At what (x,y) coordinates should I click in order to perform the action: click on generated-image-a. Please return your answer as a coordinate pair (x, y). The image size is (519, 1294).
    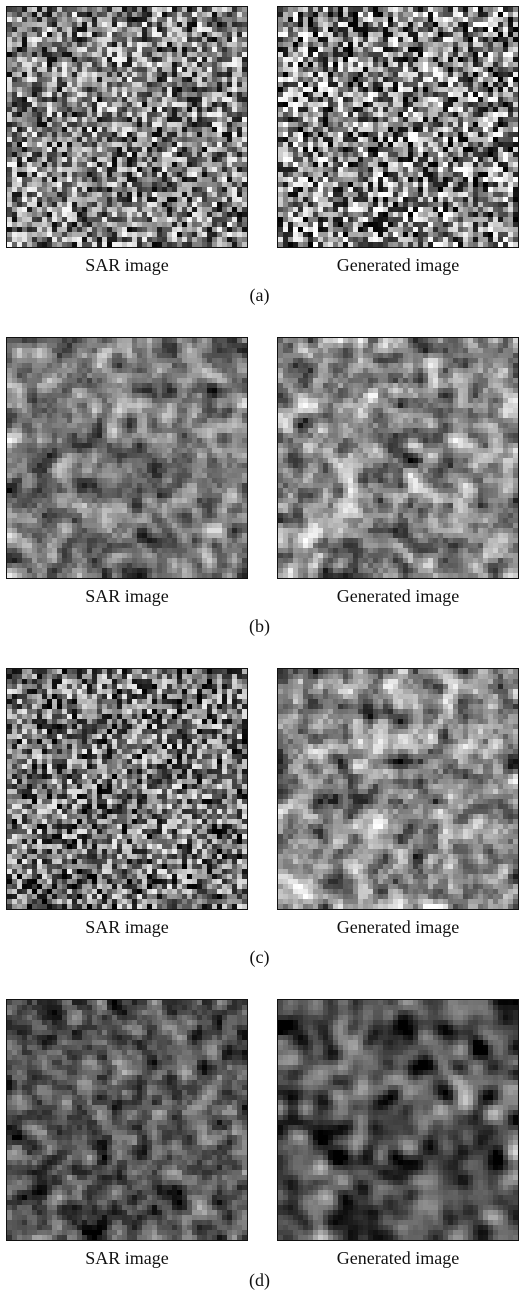
    Looking at the image, I should click on (398, 127).